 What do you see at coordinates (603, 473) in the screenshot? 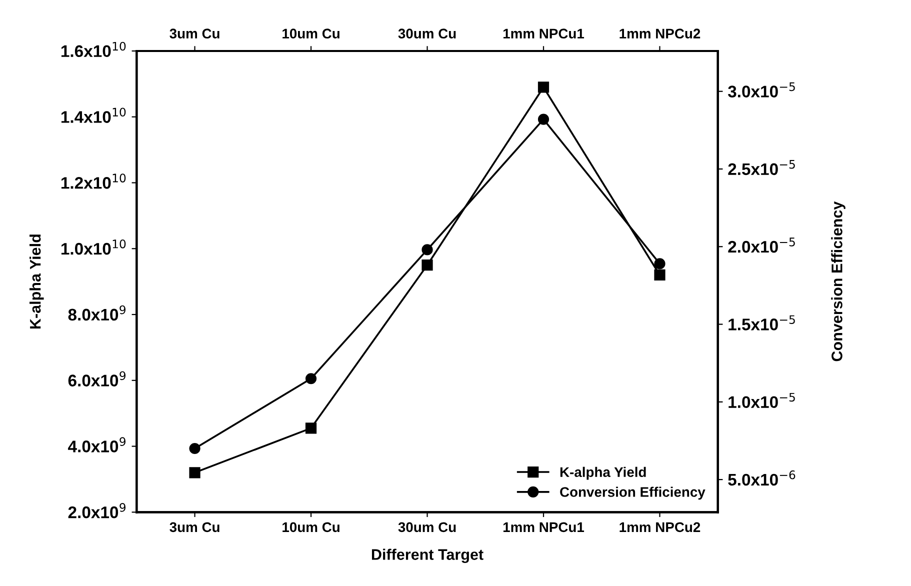
I see `legend-label: K-alpha Yield` at bounding box center [603, 473].